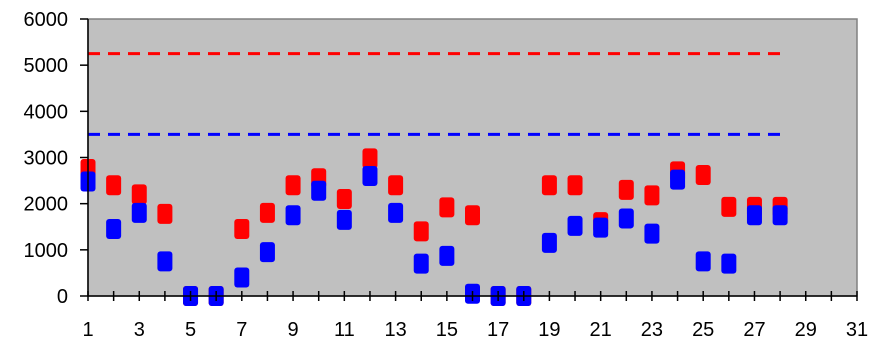 Image resolution: width=876 pixels, height=345 pixels. What do you see at coordinates (46, 66) in the screenshot?
I see `y-tick-label: 5000` at bounding box center [46, 66].